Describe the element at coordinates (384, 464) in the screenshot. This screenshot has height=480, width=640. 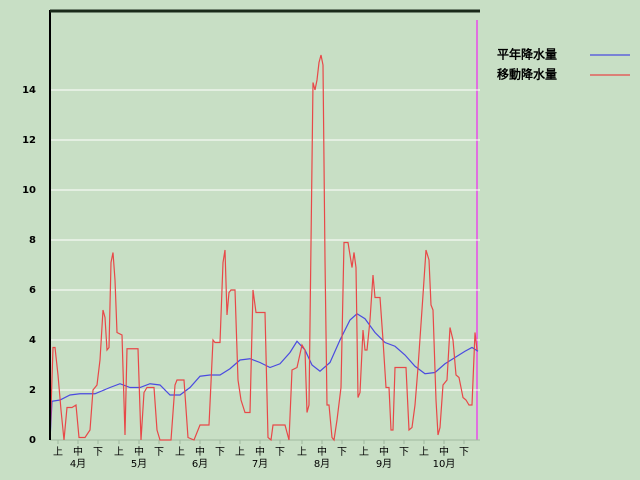
I see `month-label: 9月` at that location.